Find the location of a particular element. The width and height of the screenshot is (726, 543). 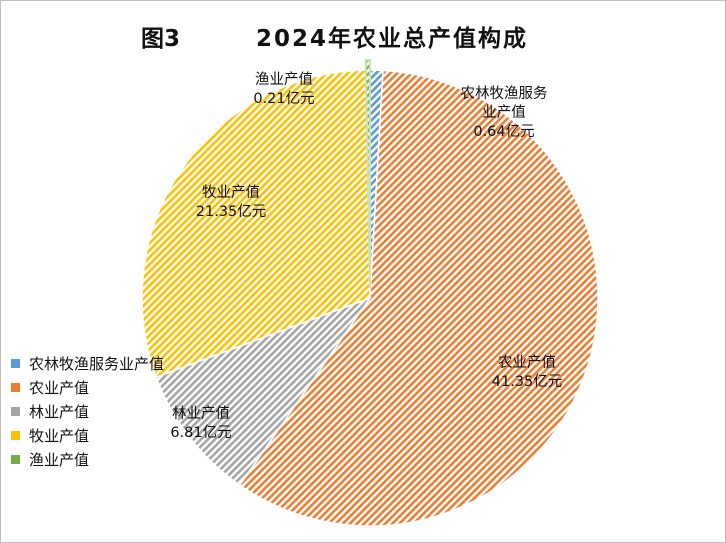

legend-label: 牧业产值 is located at coordinates (59, 435).